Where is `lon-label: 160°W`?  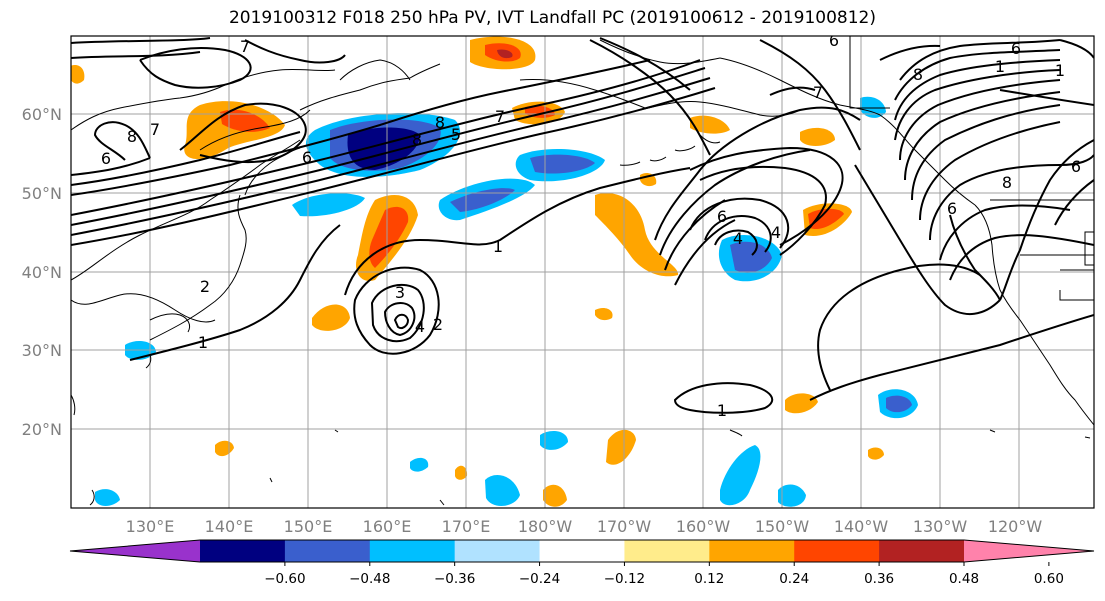 lon-label: 160°W is located at coordinates (703, 526).